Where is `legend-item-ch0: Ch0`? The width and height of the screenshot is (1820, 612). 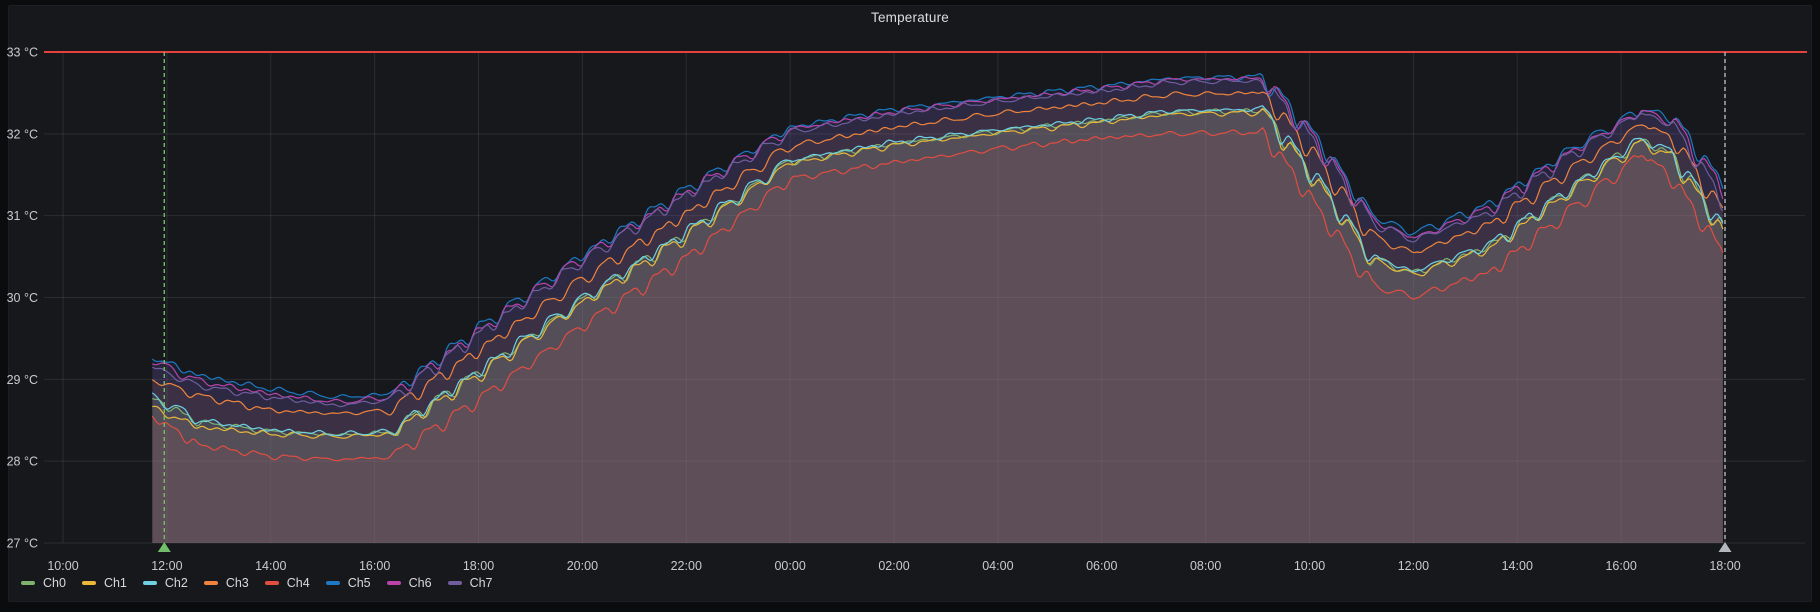
legend-item-ch0: Ch0 is located at coordinates (43, 583).